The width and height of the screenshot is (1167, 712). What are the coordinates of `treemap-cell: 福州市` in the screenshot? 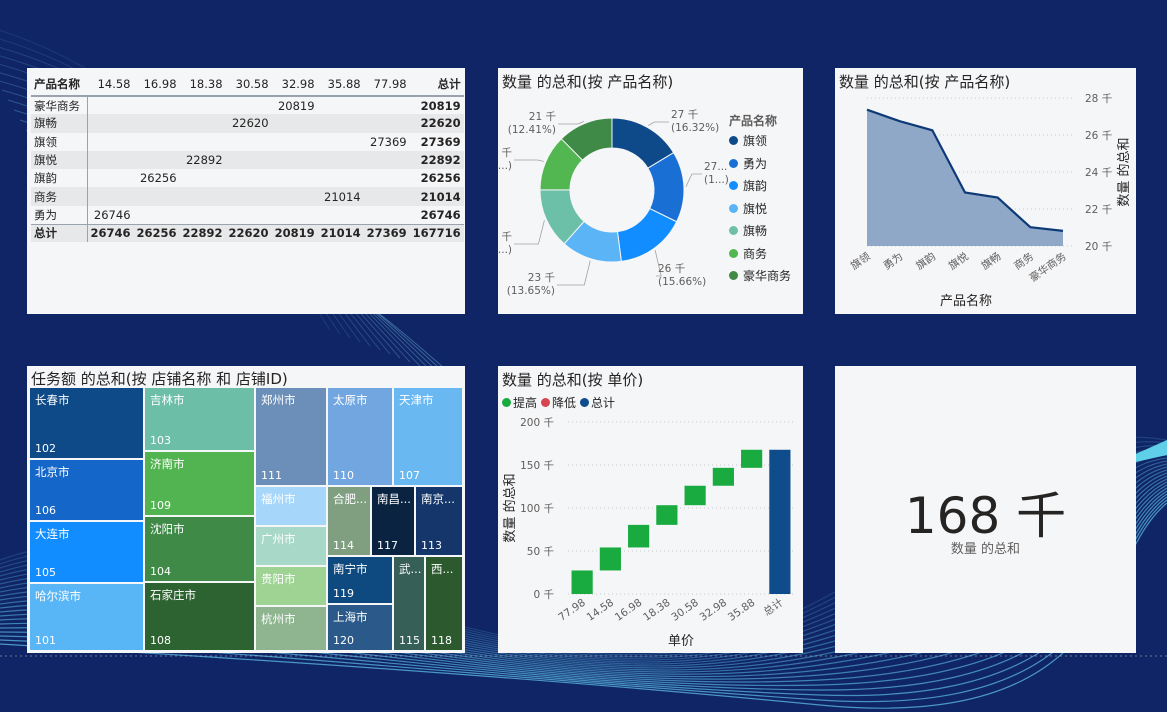 It's located at (291, 506).